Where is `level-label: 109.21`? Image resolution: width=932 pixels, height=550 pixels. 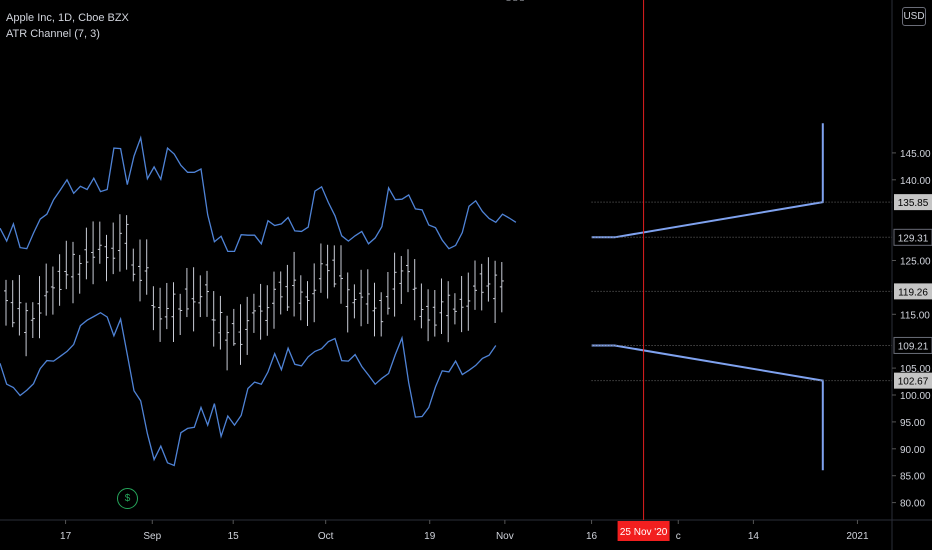
level-label: 109.21 is located at coordinates (913, 346).